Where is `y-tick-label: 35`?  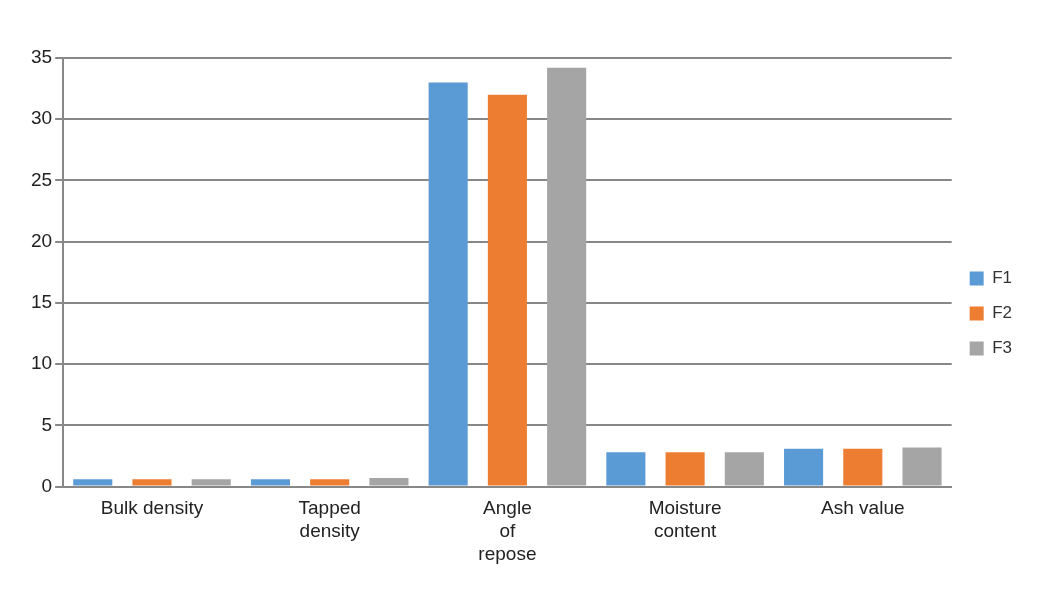 y-tick-label: 35 is located at coordinates (41, 57).